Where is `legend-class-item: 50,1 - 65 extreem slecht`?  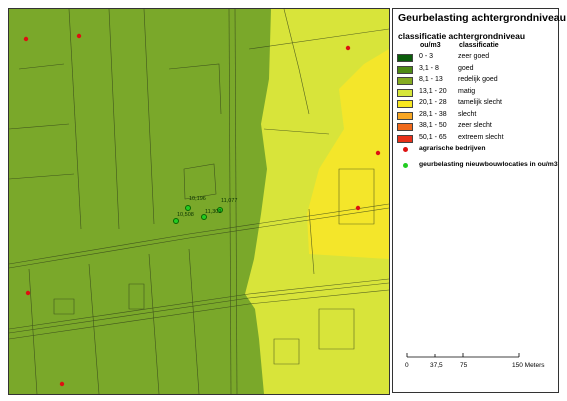
legend-class-item: 50,1 - 65 extreem slecht is located at coordinates (477, 139).